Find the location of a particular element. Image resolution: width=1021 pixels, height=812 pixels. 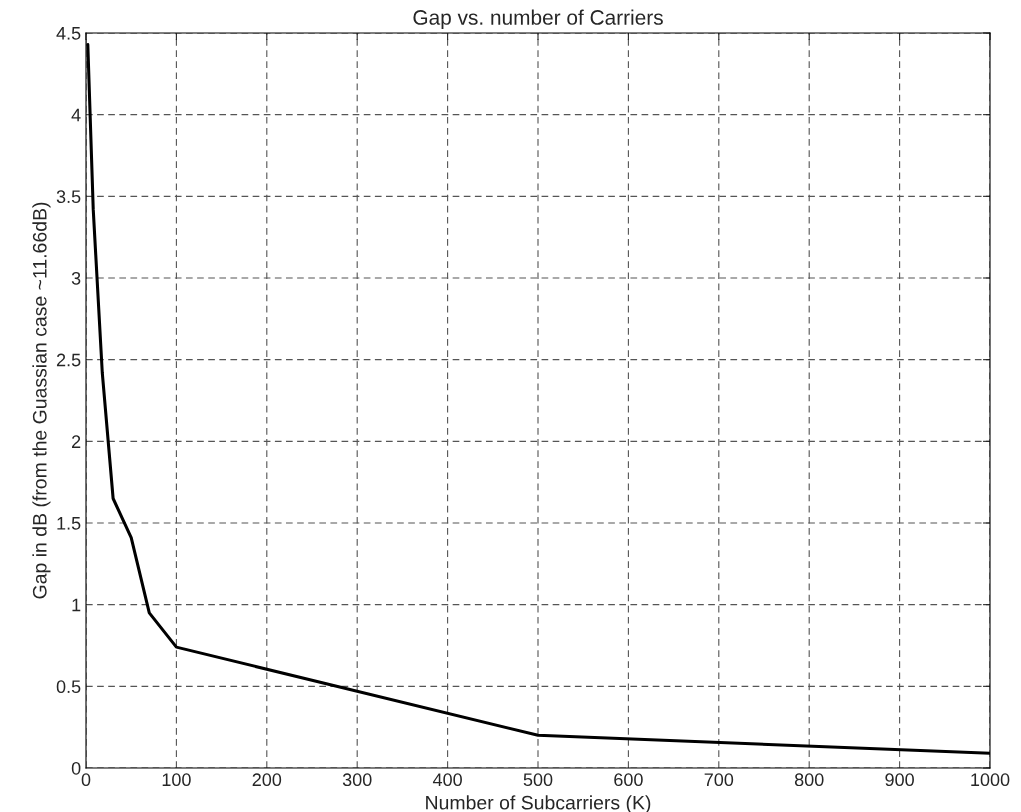

x-tick-label: 500 is located at coordinates (538, 780).